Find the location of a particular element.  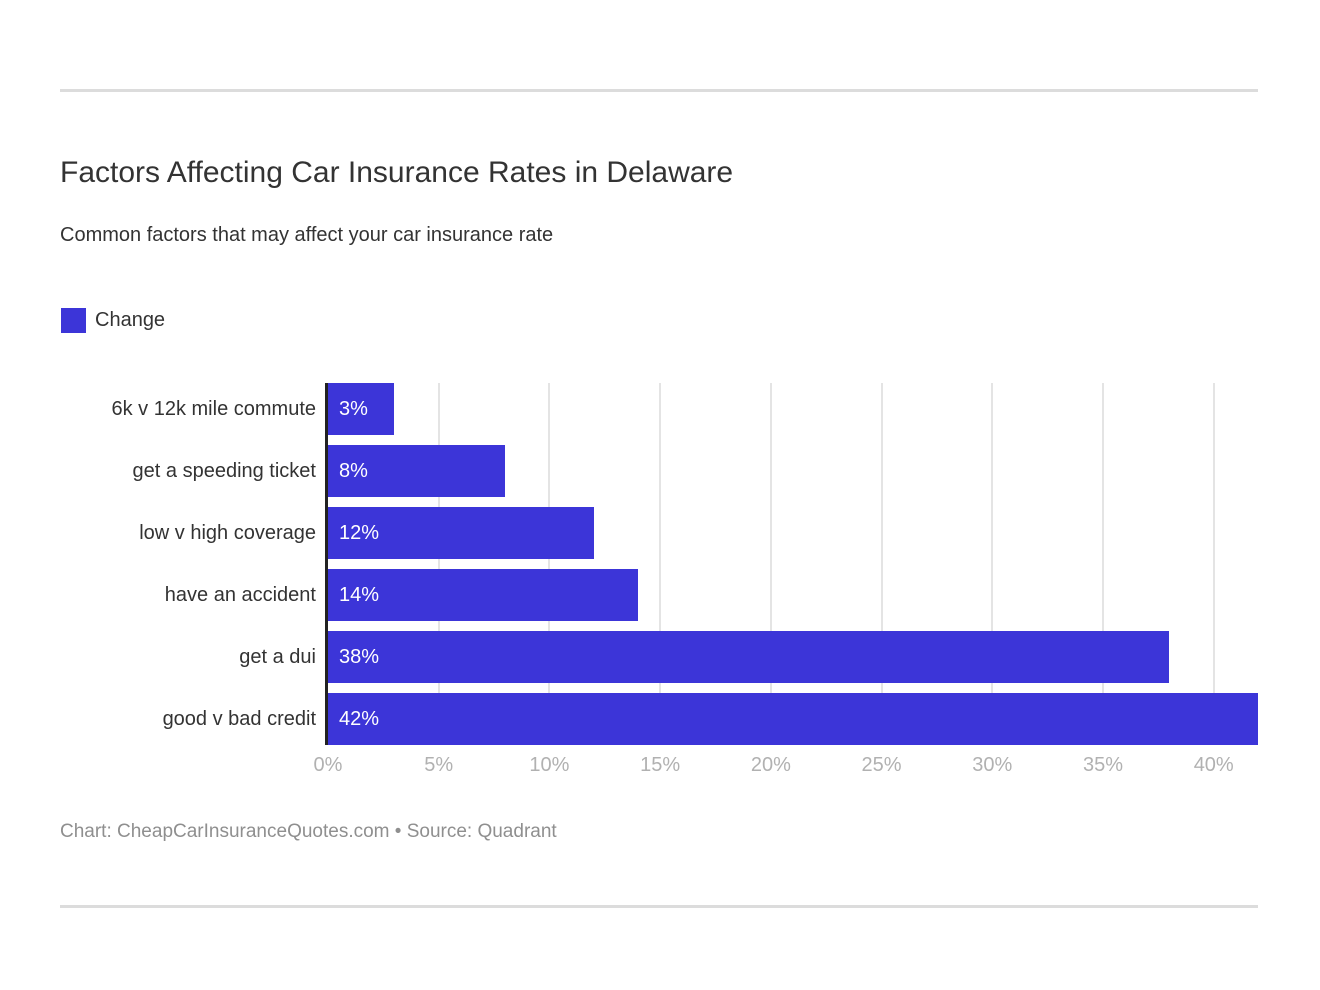

legend-swatch is located at coordinates (73, 320).